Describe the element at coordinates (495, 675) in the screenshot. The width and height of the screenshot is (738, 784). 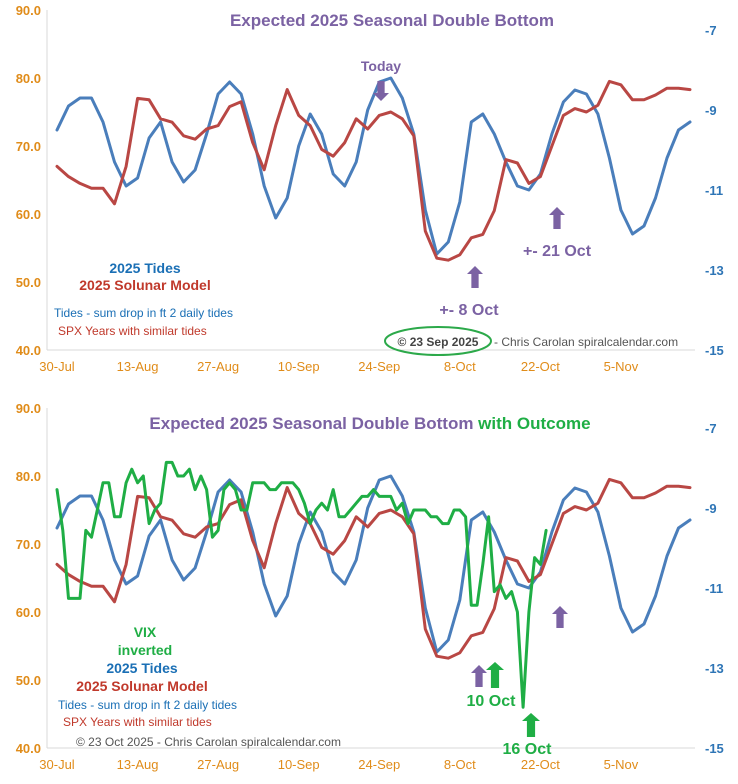
I see `oct10-arrow-icon` at that location.